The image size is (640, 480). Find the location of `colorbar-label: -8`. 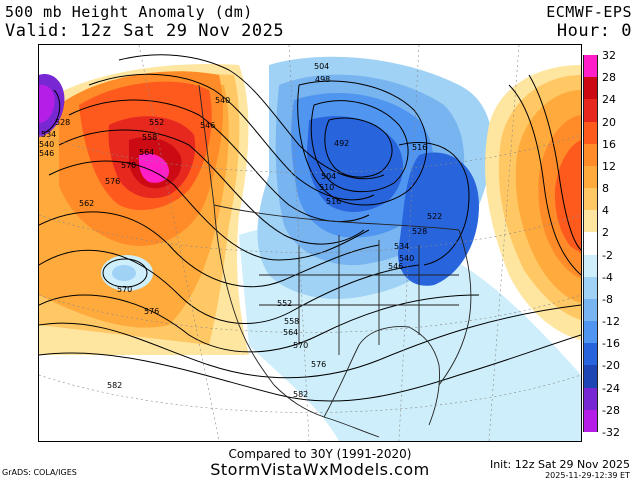

colorbar-label: -8 is located at coordinates (607, 299).